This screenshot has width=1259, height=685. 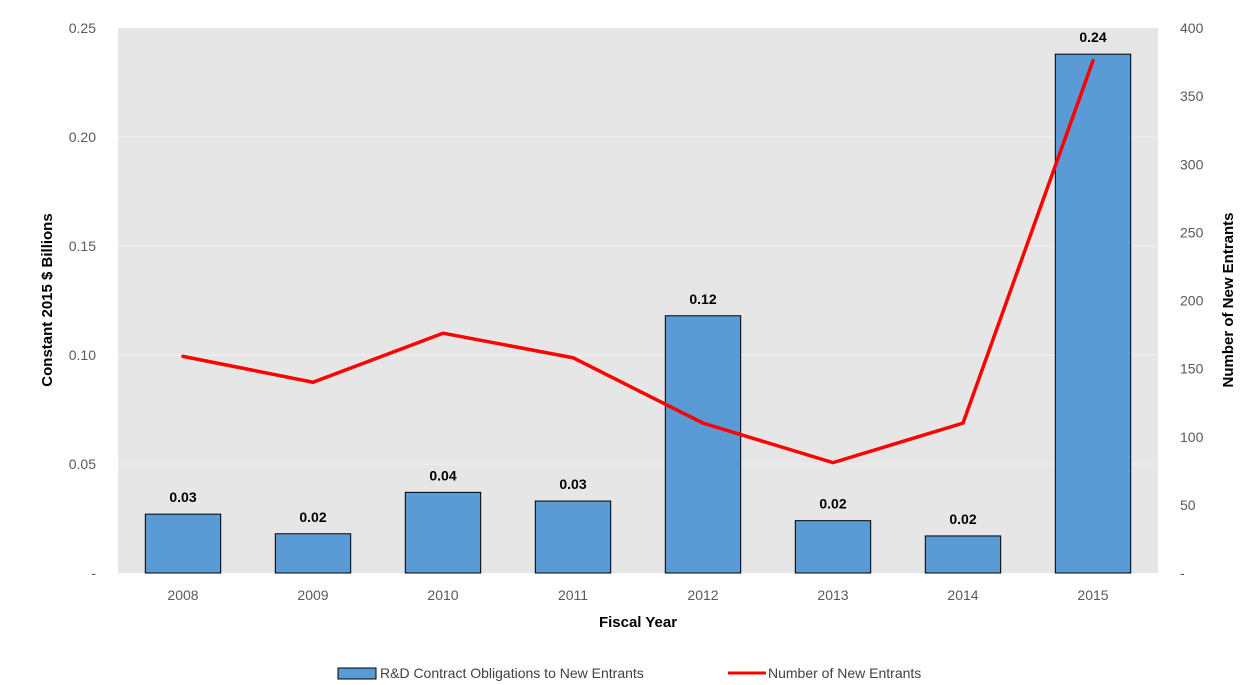 I want to click on x-tick-label: 2010, so click(x=442, y=595).